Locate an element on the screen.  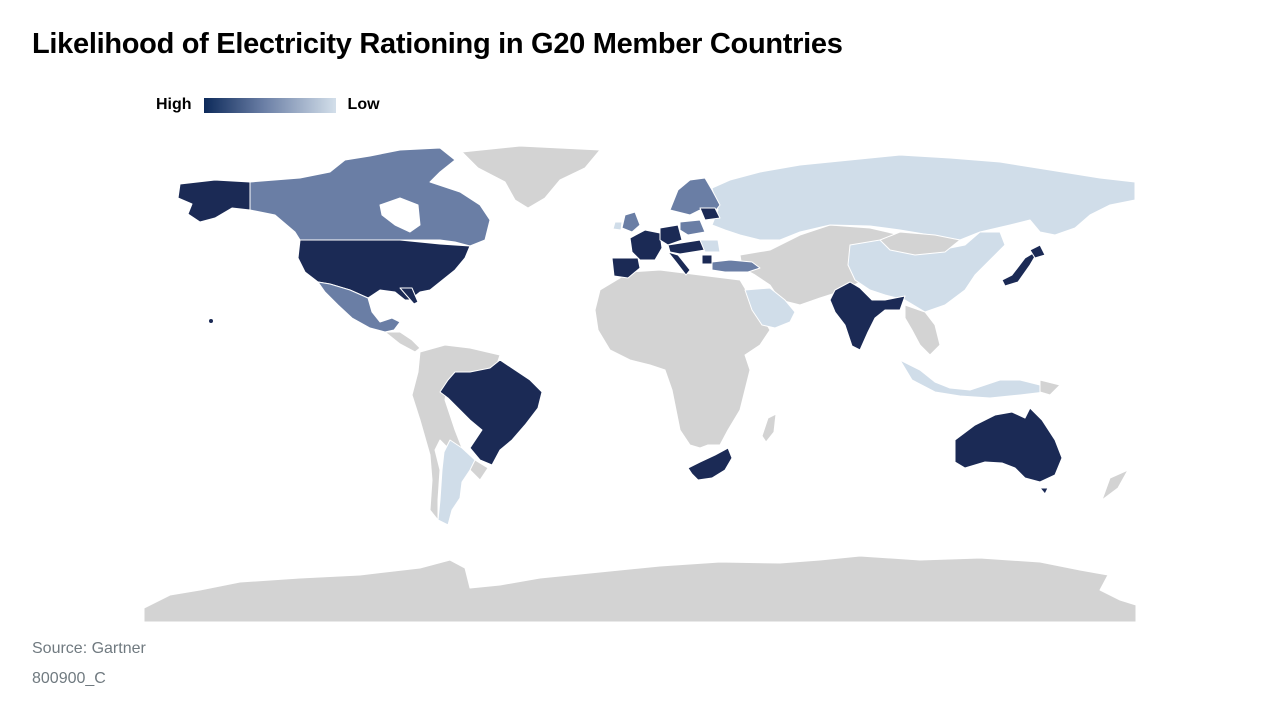
country-baltics is located at coordinates (710, 214).